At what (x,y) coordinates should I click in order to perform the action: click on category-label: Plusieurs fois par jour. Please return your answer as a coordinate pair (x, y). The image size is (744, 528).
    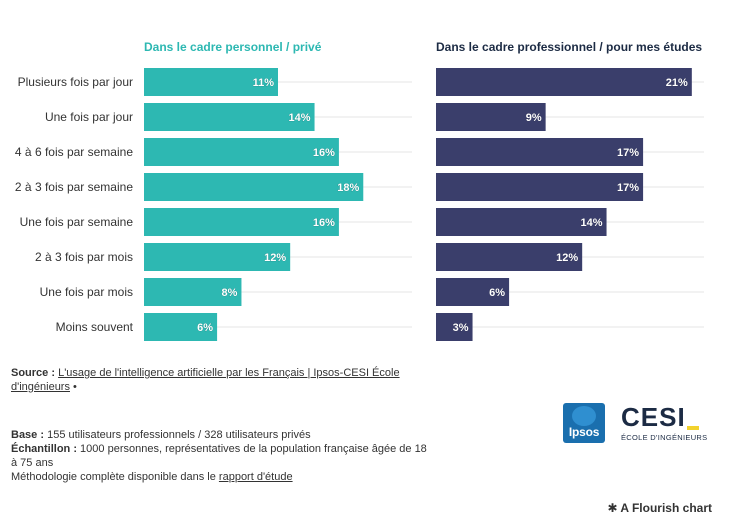
    Looking at the image, I should click on (75, 82).